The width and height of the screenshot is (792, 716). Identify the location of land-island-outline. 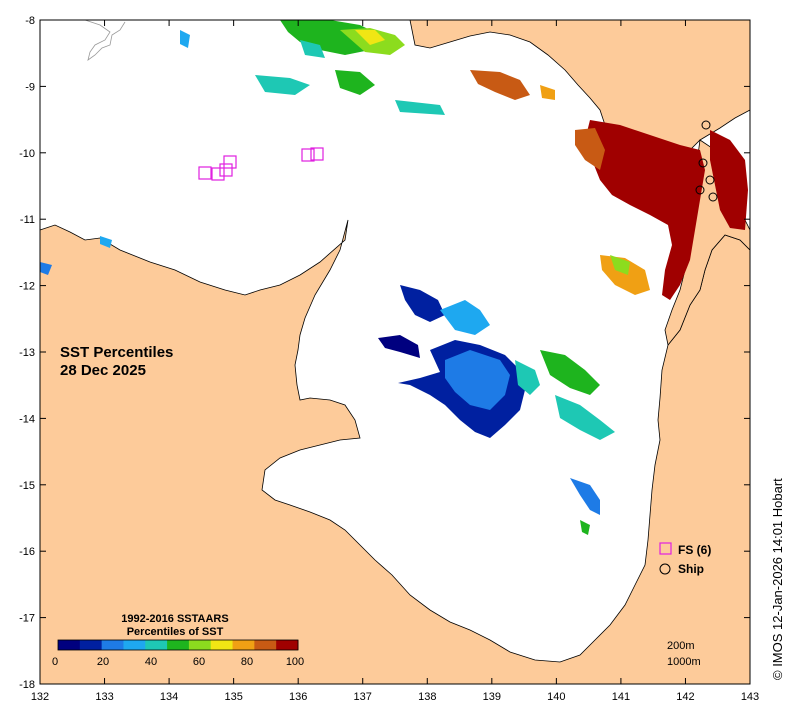
(105, 40).